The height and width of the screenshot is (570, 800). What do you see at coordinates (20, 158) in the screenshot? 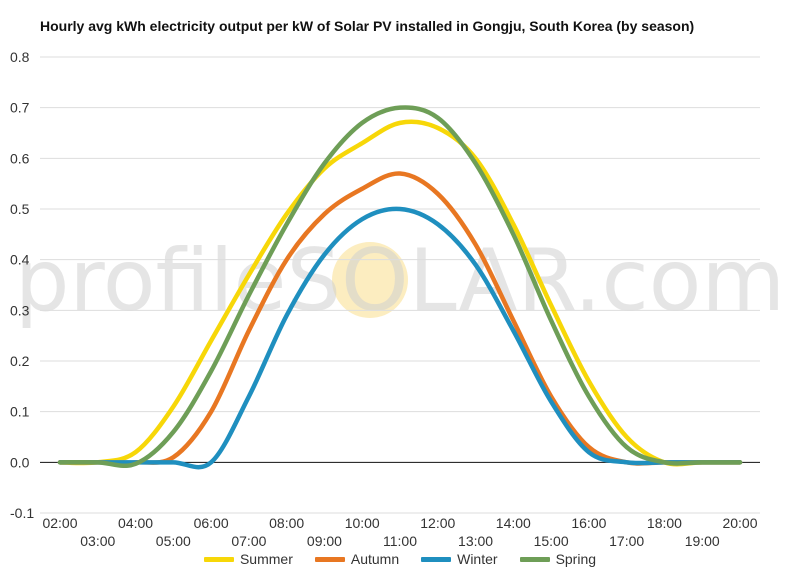
I see `y-tick-label: 0.6` at bounding box center [20, 158].